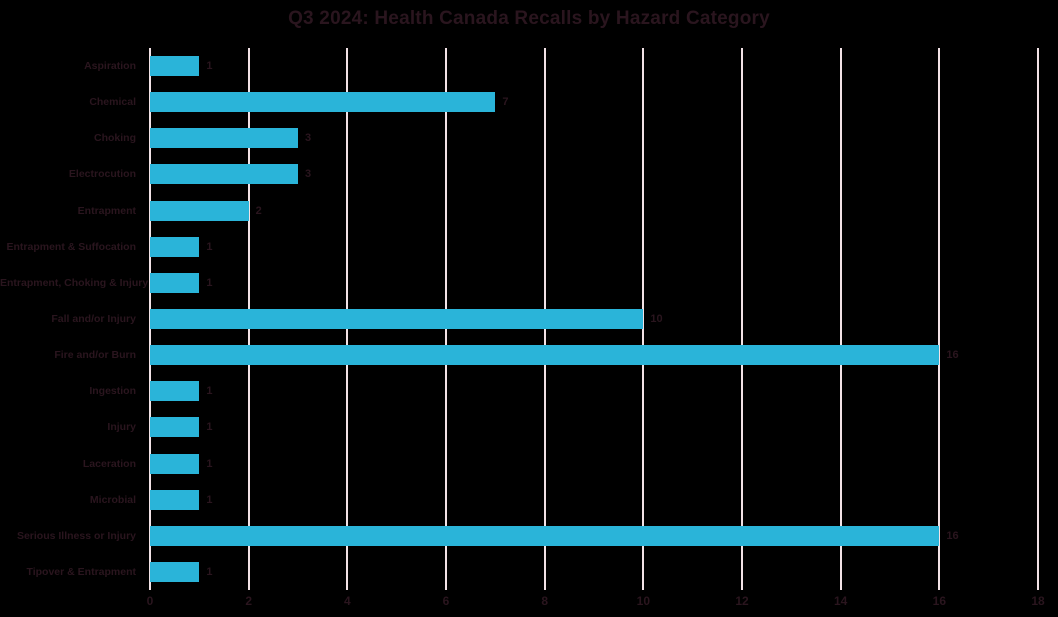 This screenshot has width=1058, height=617. I want to click on category-label: Fall and/or Injury, so click(93, 319).